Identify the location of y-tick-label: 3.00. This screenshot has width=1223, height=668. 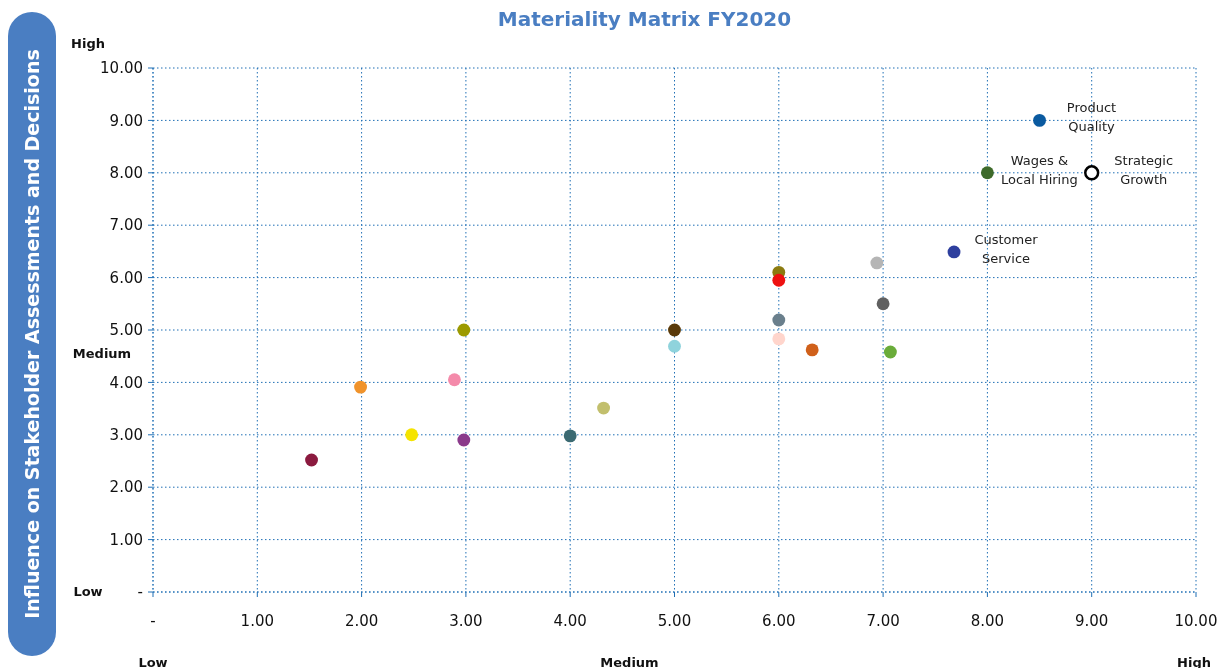
(126, 435).